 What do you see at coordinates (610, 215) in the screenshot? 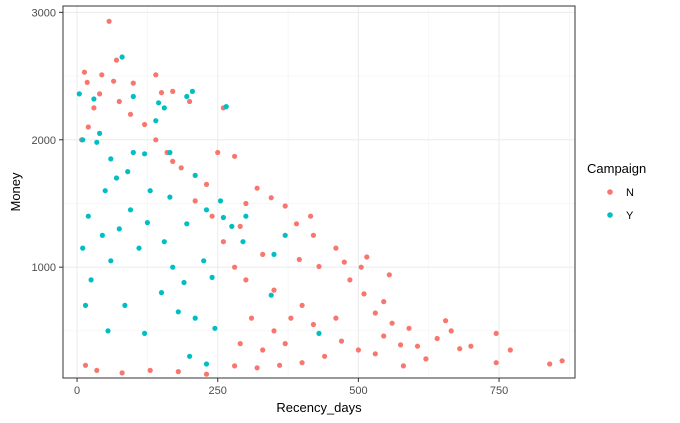
I see `legend-key-Y` at bounding box center [610, 215].